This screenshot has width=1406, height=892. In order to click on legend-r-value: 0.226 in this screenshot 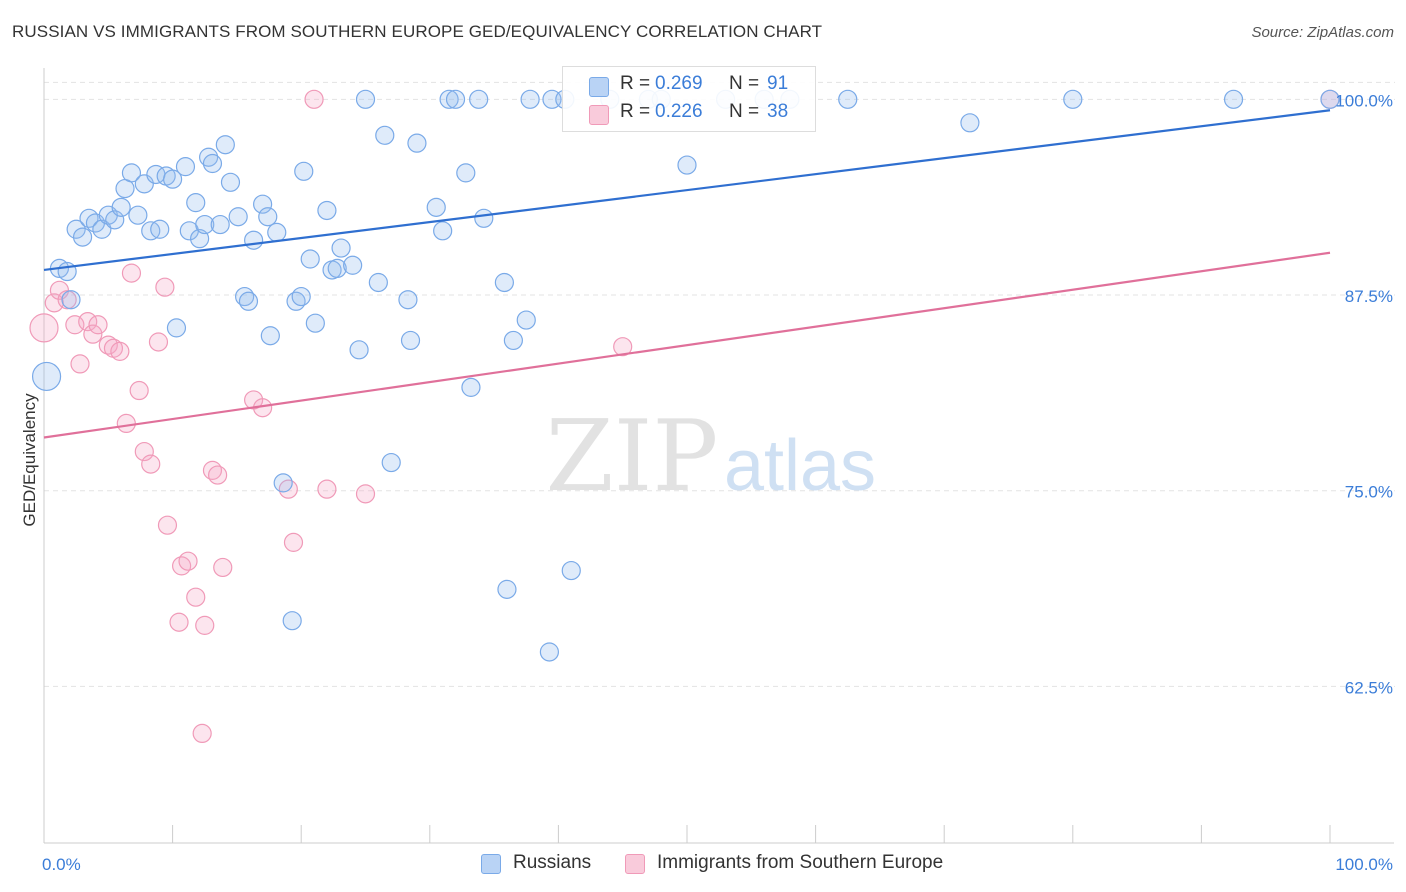, I will do `click(679, 111)`.